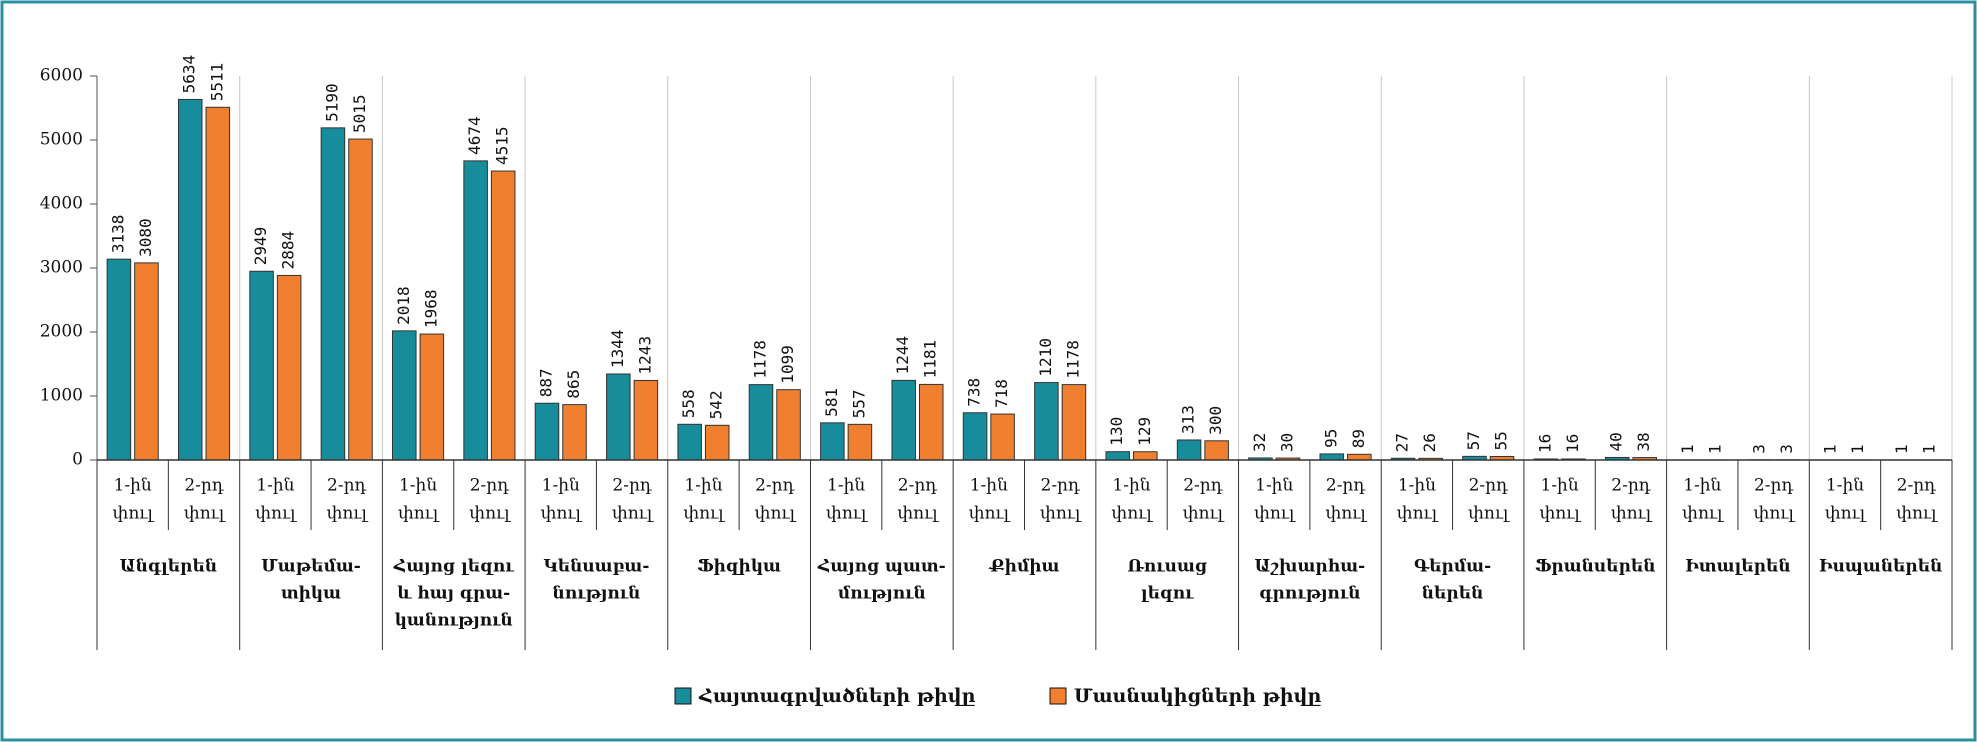  I want to click on value-label: 3138, so click(117, 234).